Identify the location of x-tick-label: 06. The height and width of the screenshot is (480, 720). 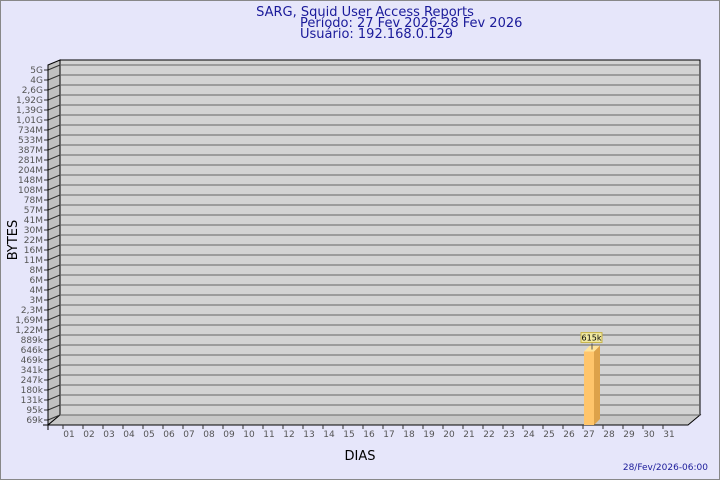
(169, 435).